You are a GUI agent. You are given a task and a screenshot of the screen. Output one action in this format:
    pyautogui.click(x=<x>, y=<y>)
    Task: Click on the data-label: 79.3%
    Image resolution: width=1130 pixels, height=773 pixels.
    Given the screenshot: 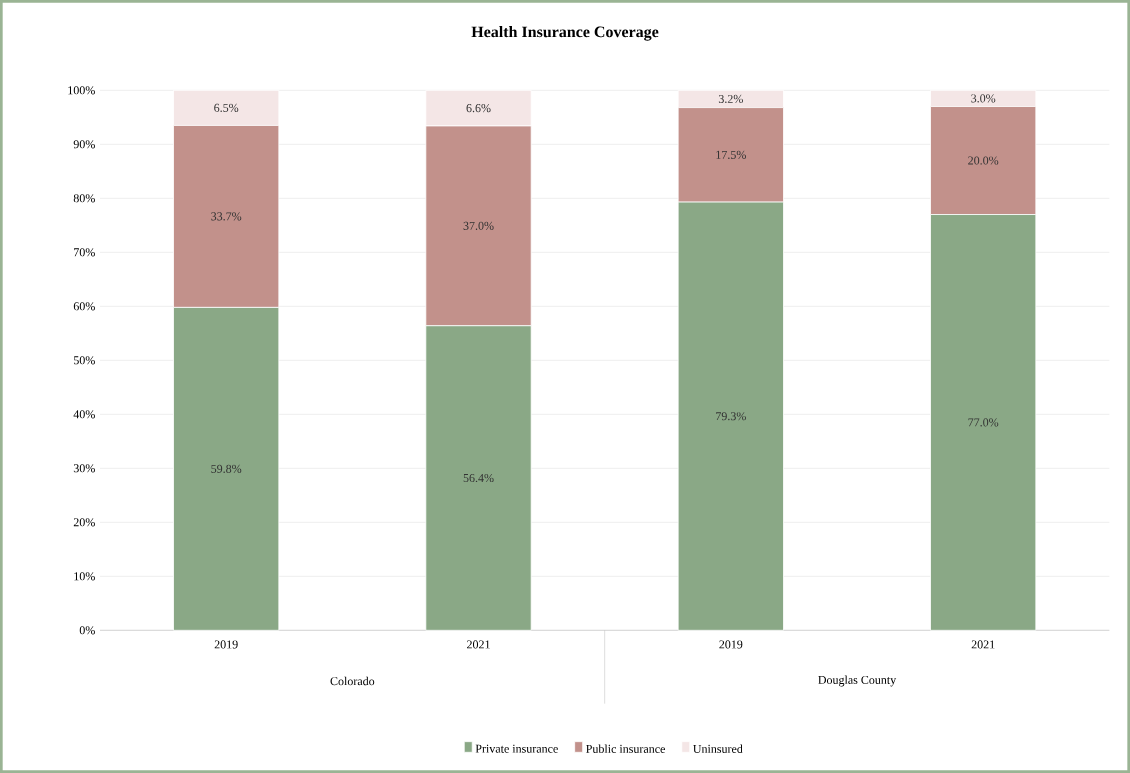 What is the action you would take?
    pyautogui.click(x=731, y=416)
    